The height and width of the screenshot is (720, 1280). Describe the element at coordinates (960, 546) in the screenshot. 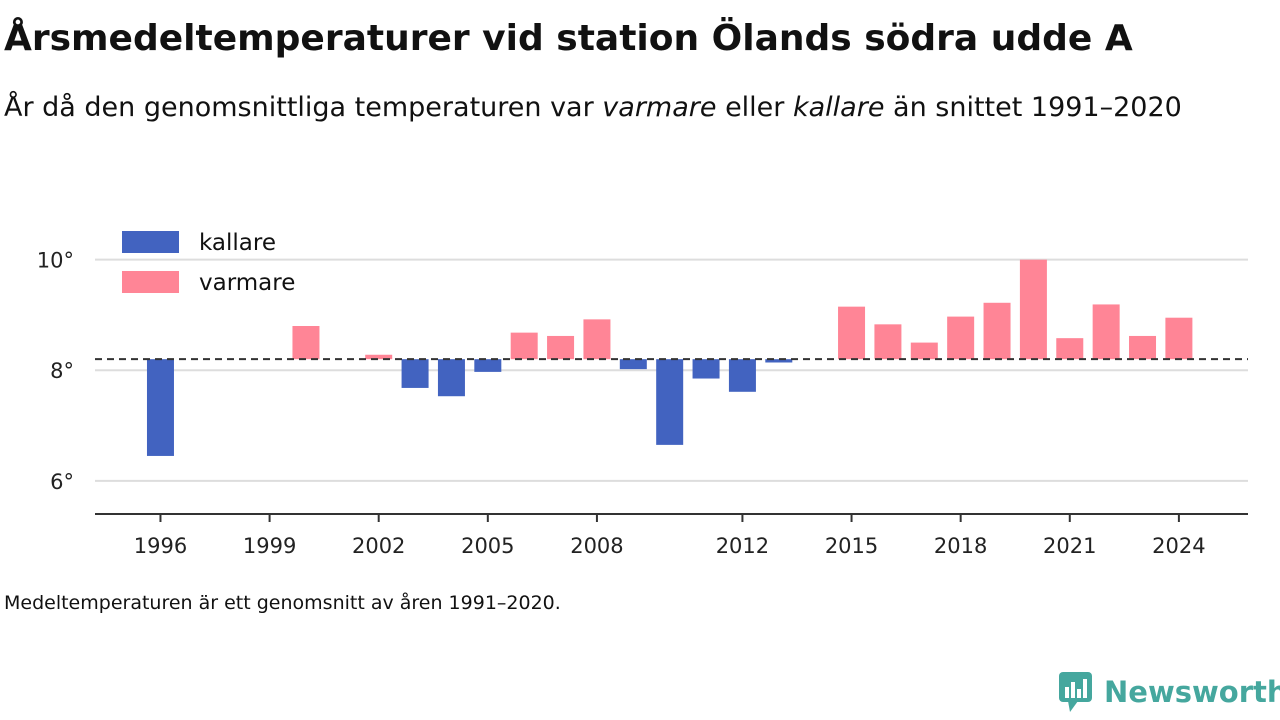

I see `x-tick-label: 2018` at that location.